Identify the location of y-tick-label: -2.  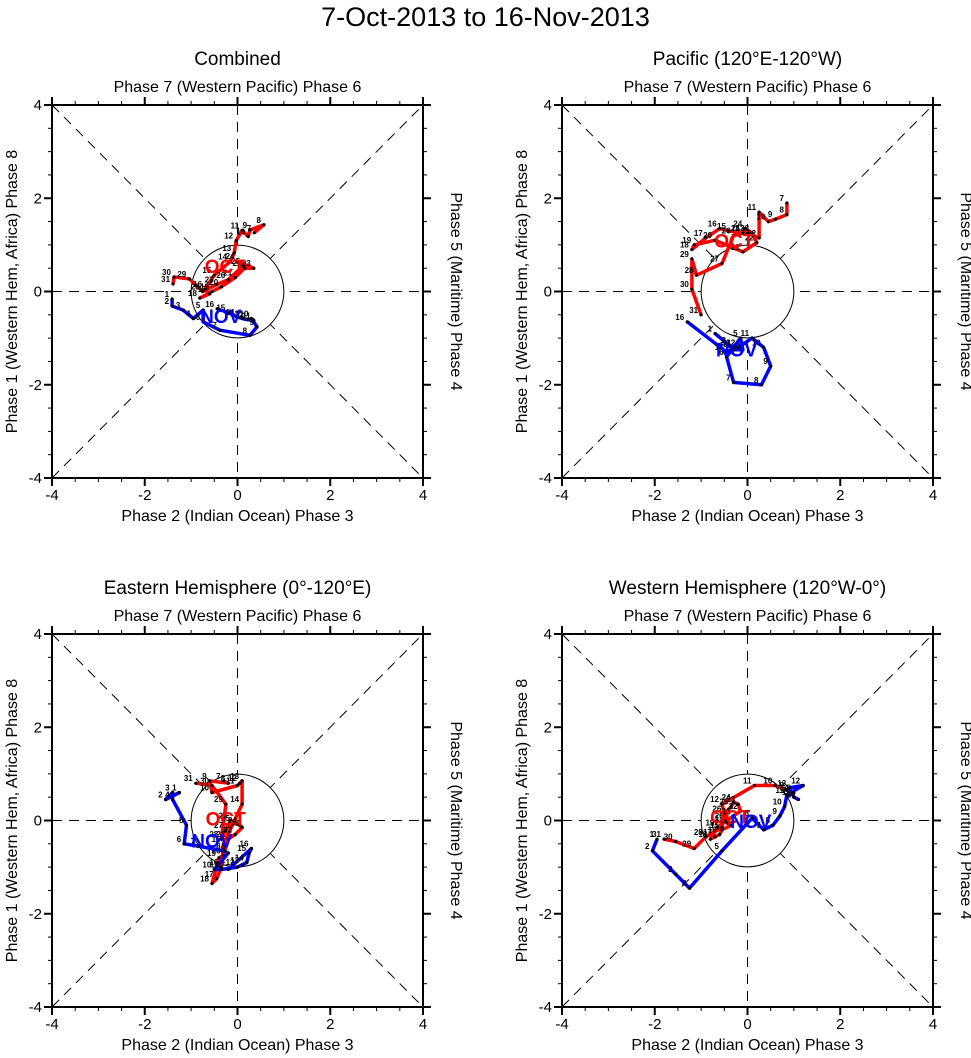
(545, 385).